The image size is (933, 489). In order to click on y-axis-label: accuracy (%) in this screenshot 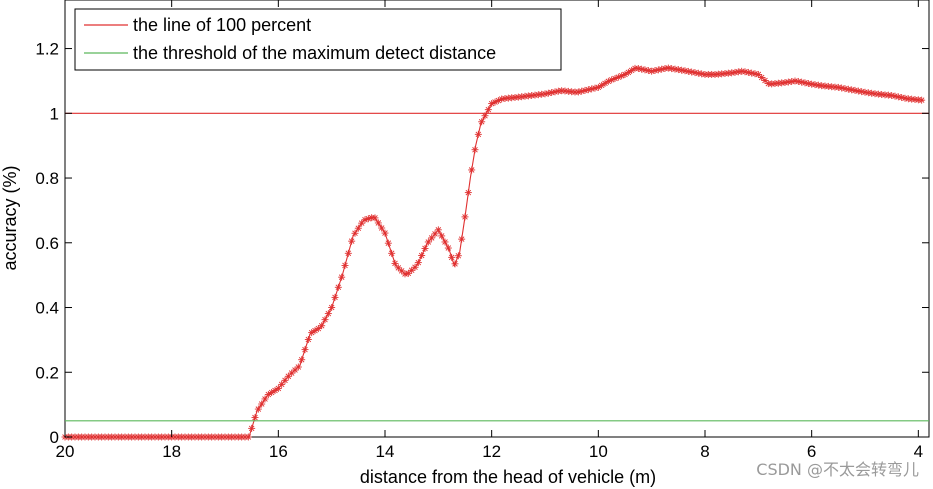, I will do `click(10, 217)`.